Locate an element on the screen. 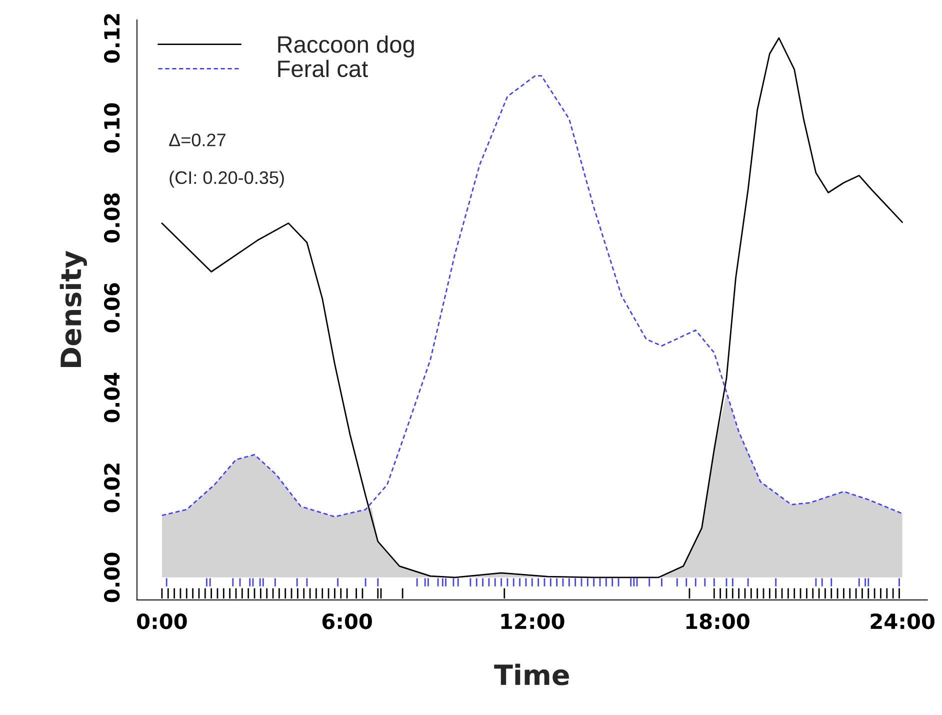 This screenshot has height=715, width=942. y-tick-label: 0.08 is located at coordinates (112, 218).